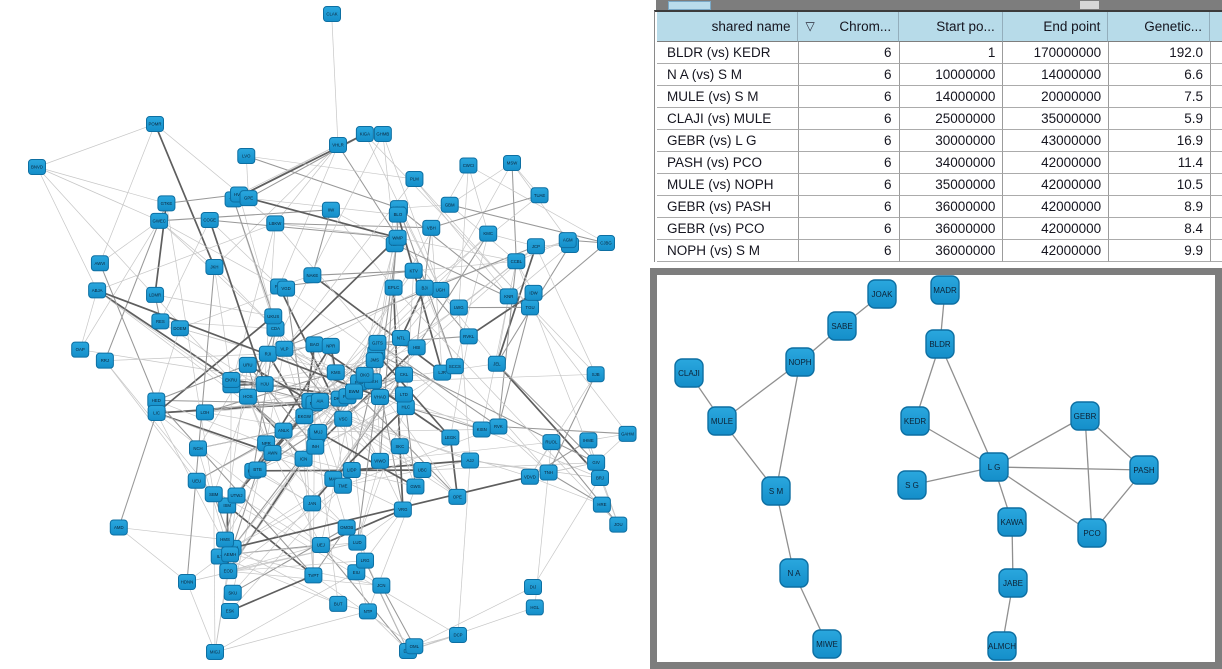 The width and height of the screenshot is (1222, 669). Describe the element at coordinates (1056, 53) in the screenshot. I see `table-cell: 170000000` at that location.